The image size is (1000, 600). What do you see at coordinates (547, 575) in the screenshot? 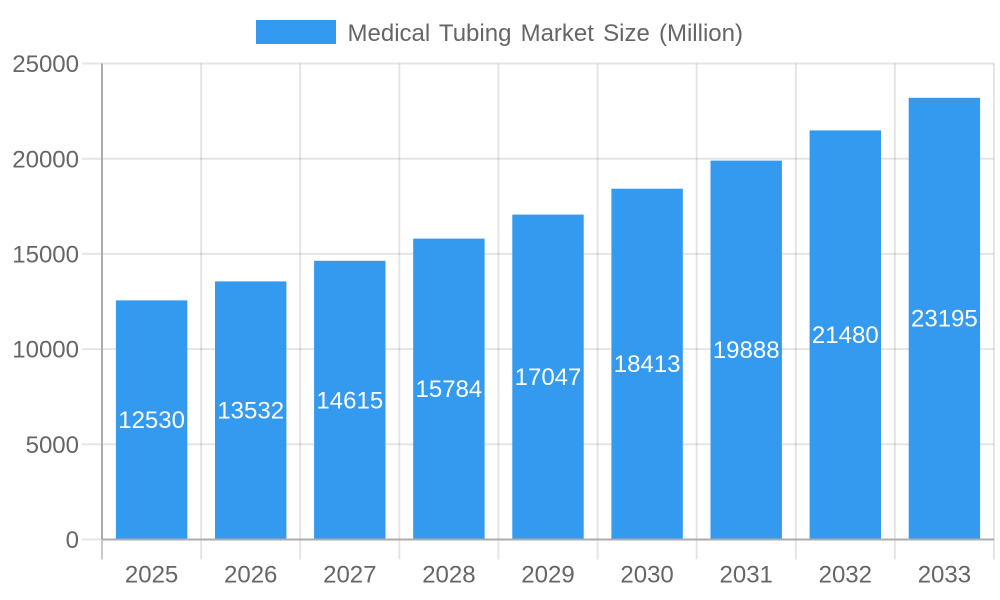
I see `svg-text: 2029` at bounding box center [547, 575].